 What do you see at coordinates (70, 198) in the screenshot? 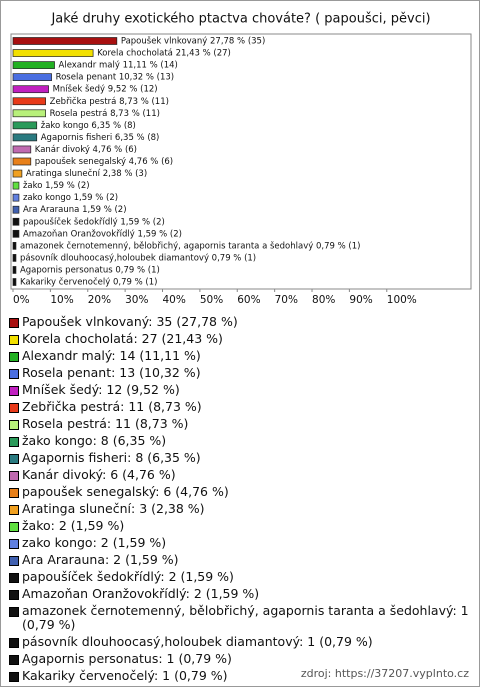
I see `value-label: zako kongo 1,59 % (2)` at bounding box center [70, 198].